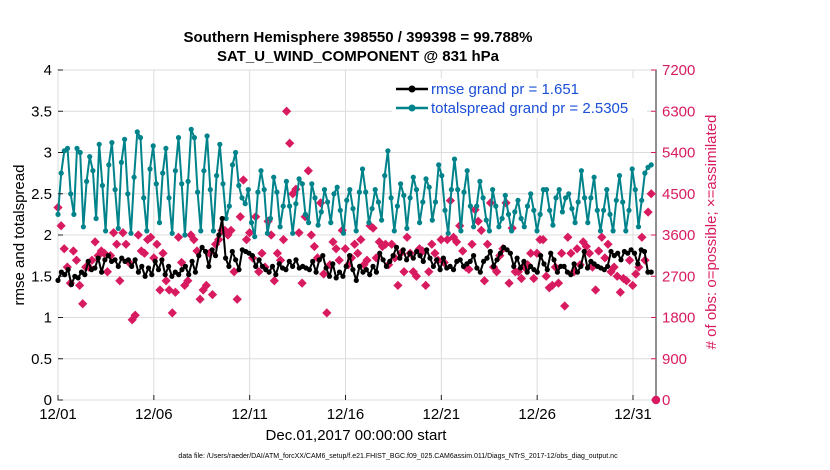 This screenshot has width=830, height=470. What do you see at coordinates (47, 235) in the screenshot?
I see `y-axis-ticks: 0 0.5 1 1.5 2 2.5 3 3.5 4` at bounding box center [47, 235].